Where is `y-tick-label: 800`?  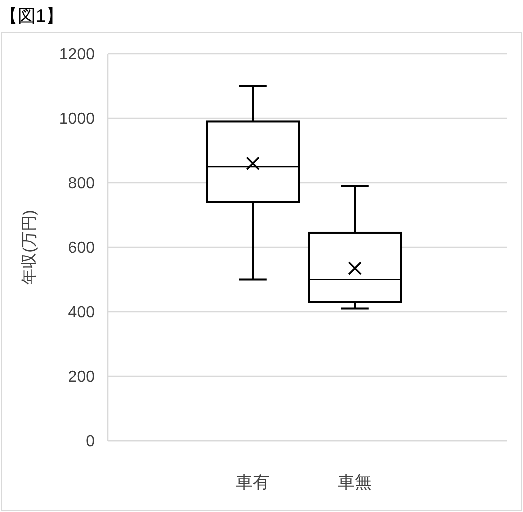
y-tick-label: 800 is located at coordinates (82, 184).